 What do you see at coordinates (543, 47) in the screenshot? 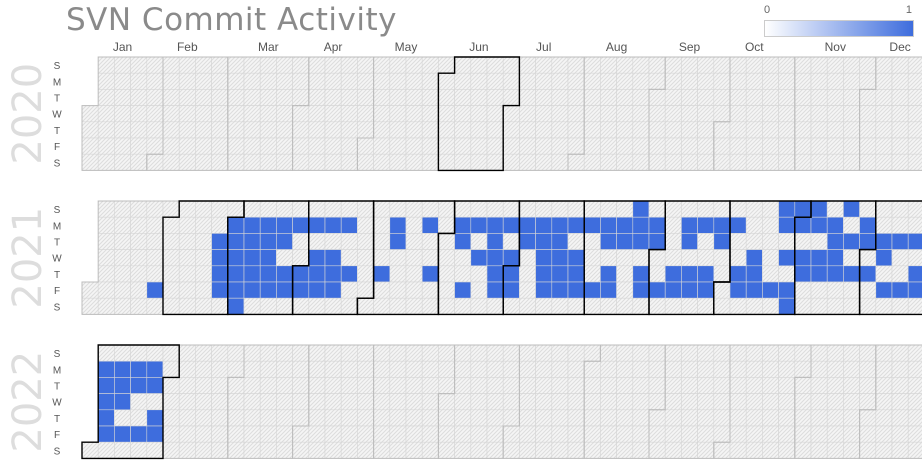
I see `month-label: Jul` at bounding box center [543, 47].